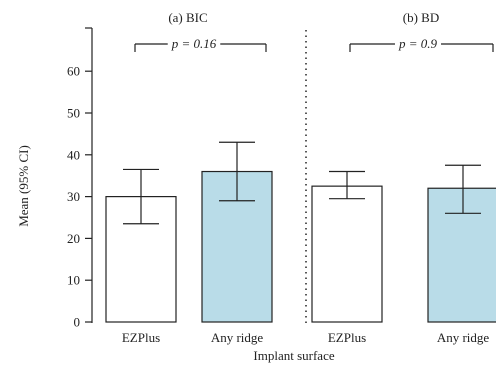 This screenshot has width=496, height=373. Describe the element at coordinates (73, 71) in the screenshot. I see `y-tick-label: 60` at that location.